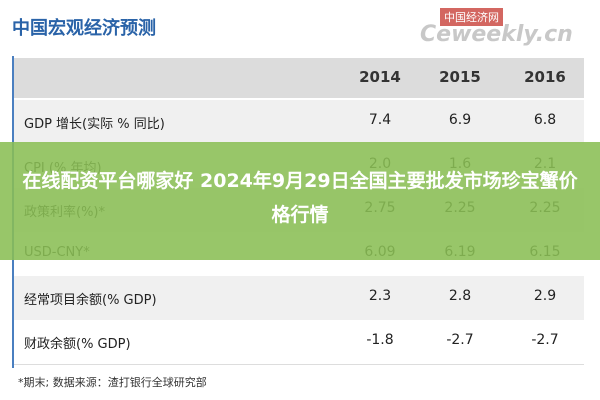 Image resolution: width=600 pixels, height=400 pixels. I want to click on watermark: 中国经济网, so click(471, 17).